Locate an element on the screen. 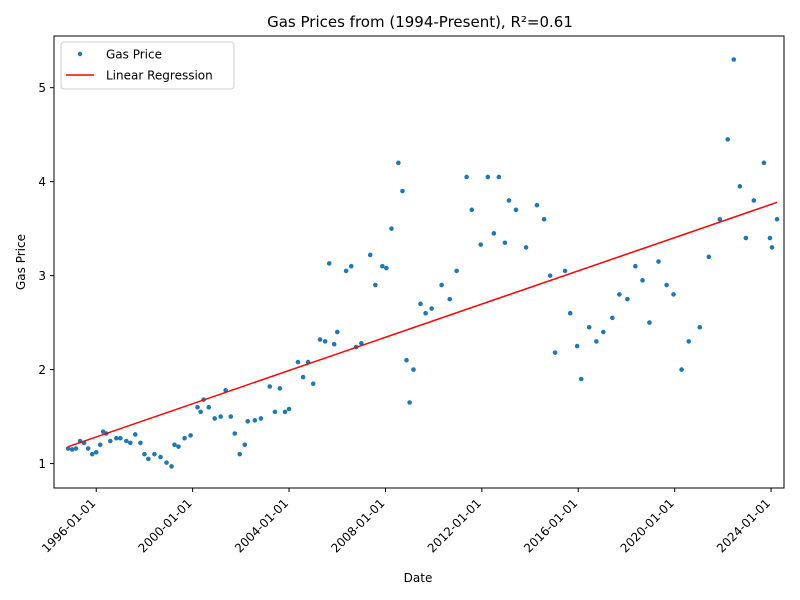 Image resolution: width=800 pixels, height=600 pixels. legend: Gas Price Linear Regression is located at coordinates (147, 65).